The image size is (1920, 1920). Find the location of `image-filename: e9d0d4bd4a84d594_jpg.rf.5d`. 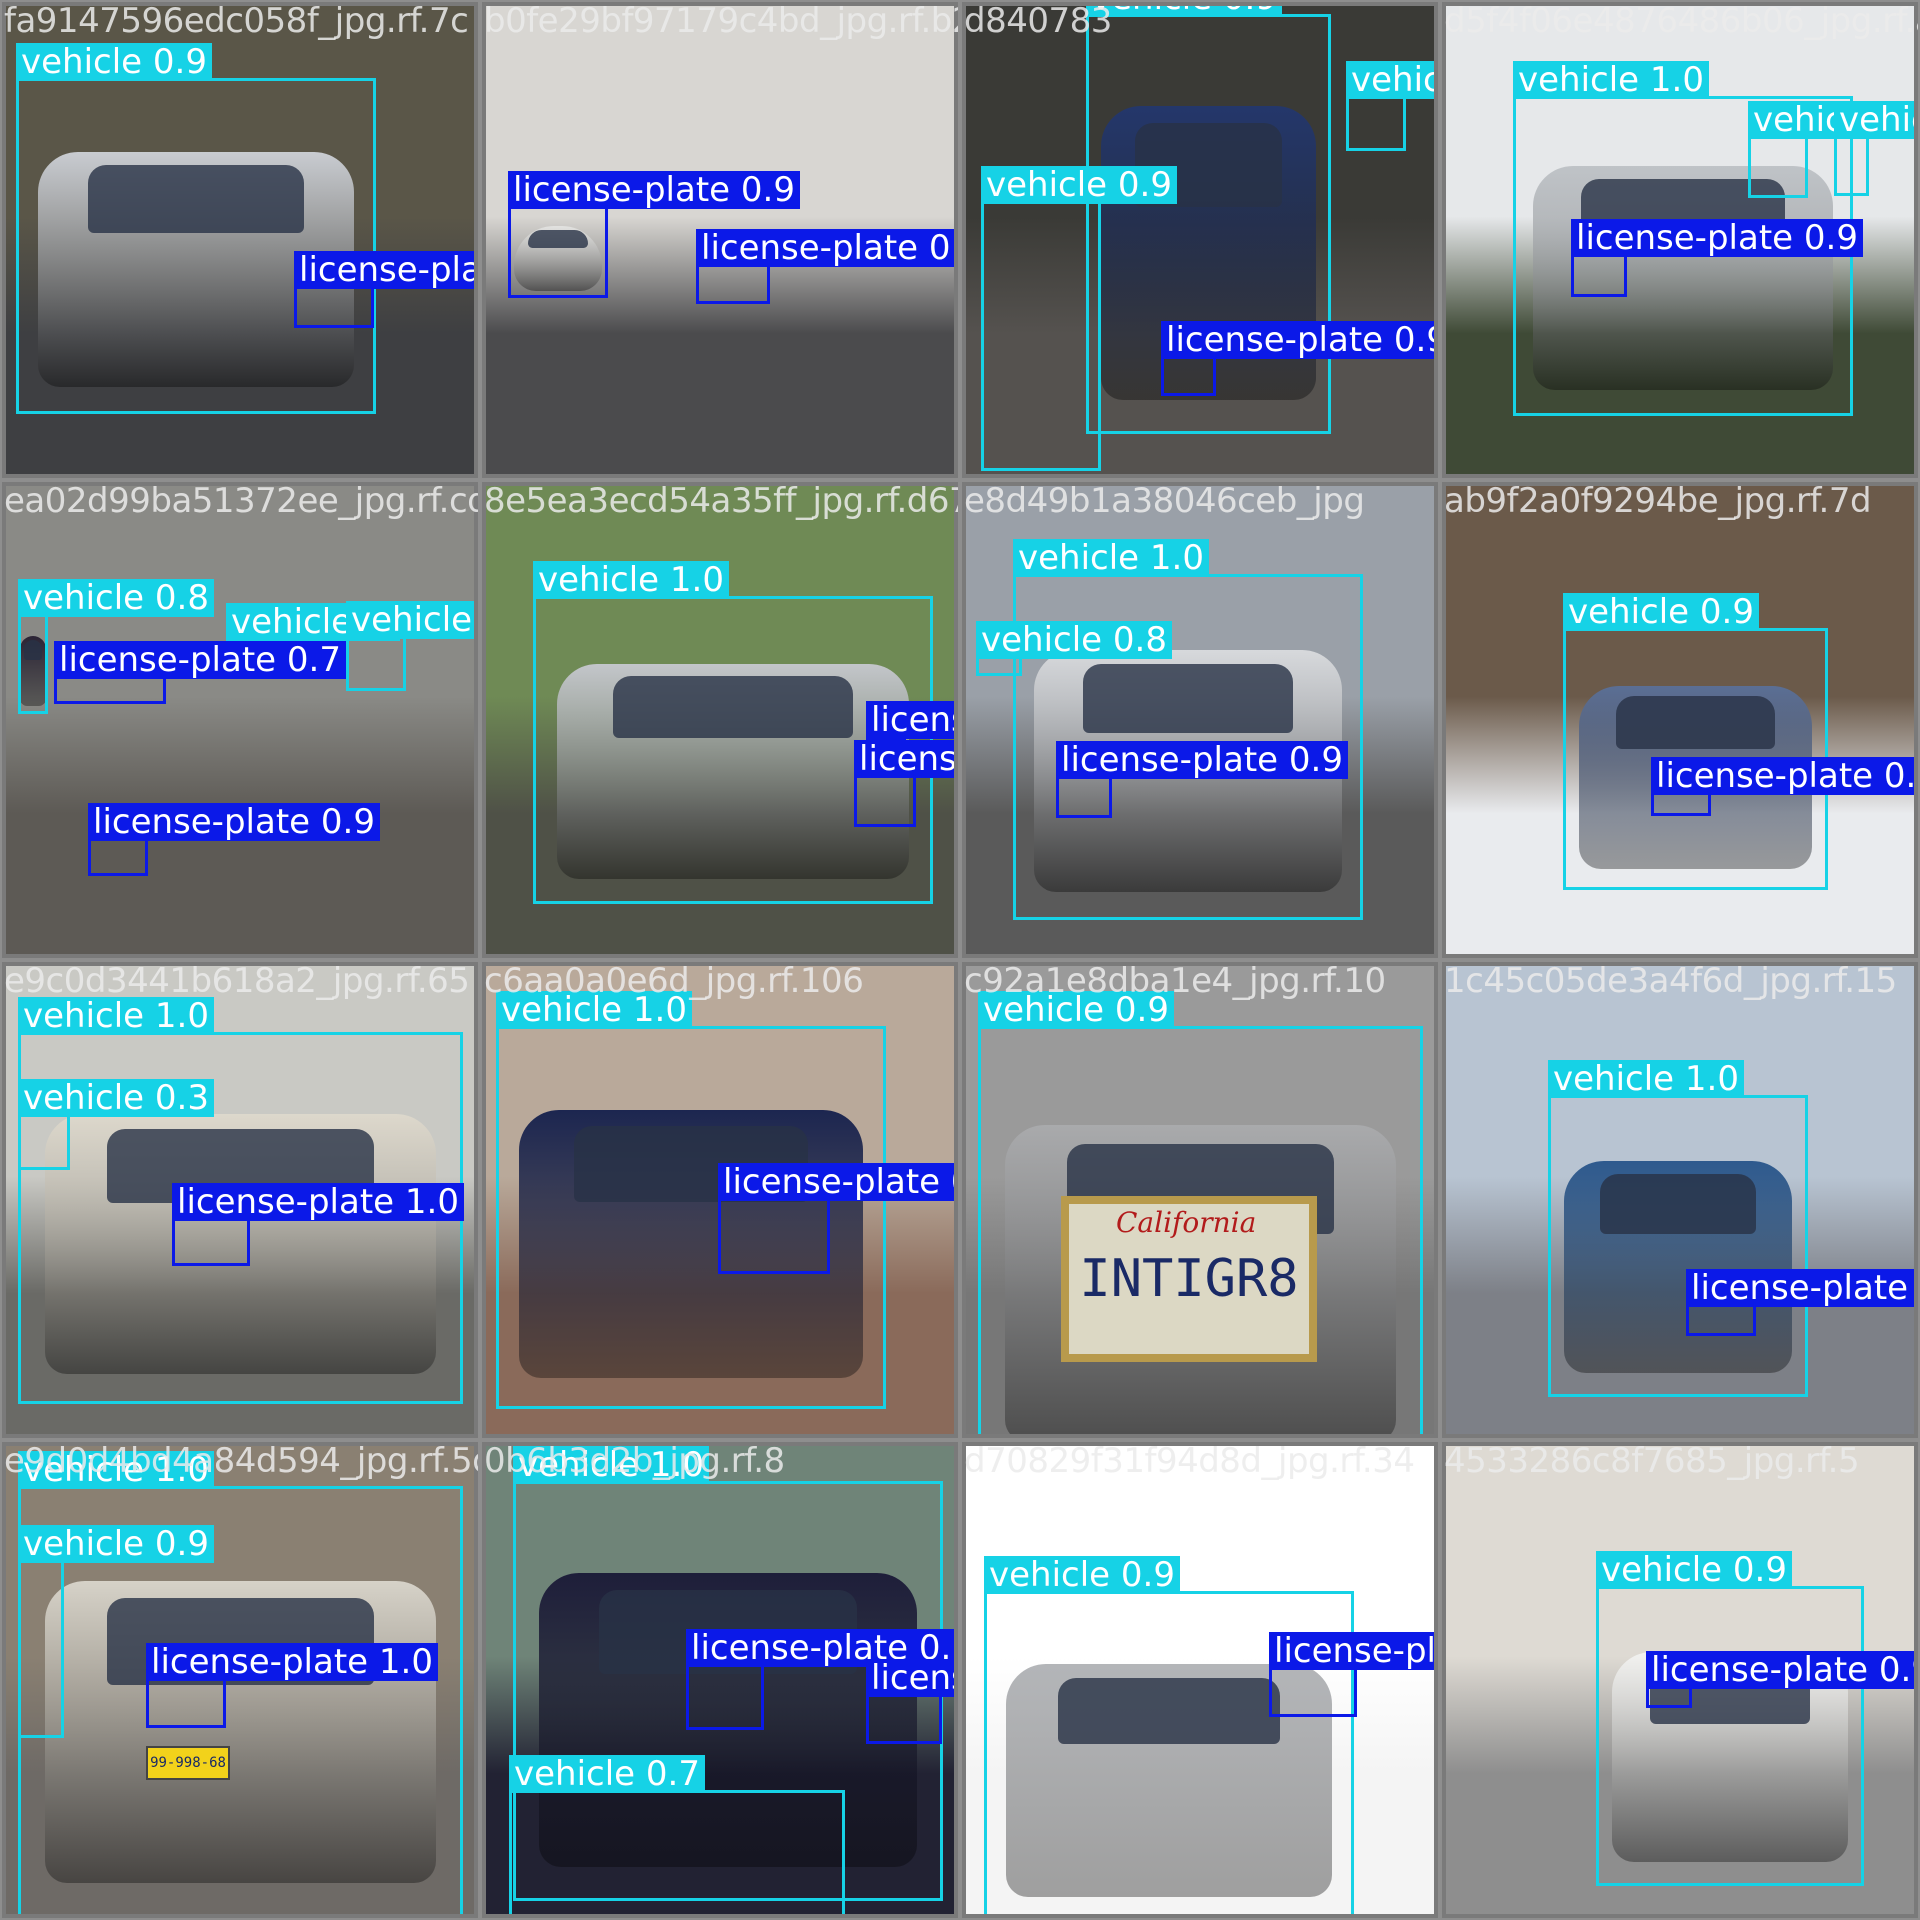

image-filename: e9d0d4bd4a84d594_jpg.rf.5d is located at coordinates (242, 1461).